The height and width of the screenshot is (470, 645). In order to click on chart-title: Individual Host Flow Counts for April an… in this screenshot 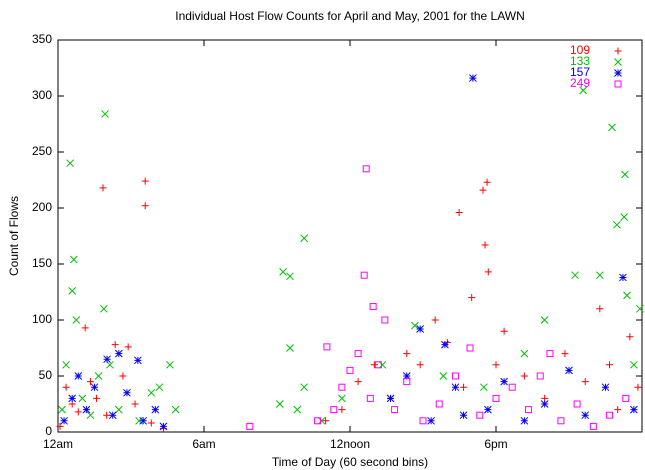, I will do `click(350, 16)`.